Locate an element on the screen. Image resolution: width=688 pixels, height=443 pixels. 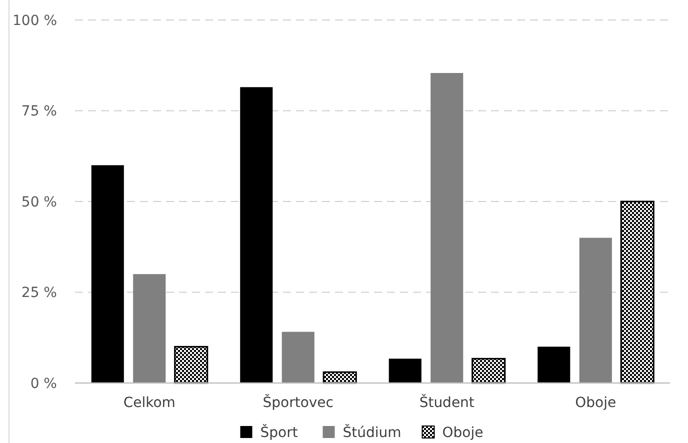
x-tick-label: Športovec is located at coordinates (298, 402).